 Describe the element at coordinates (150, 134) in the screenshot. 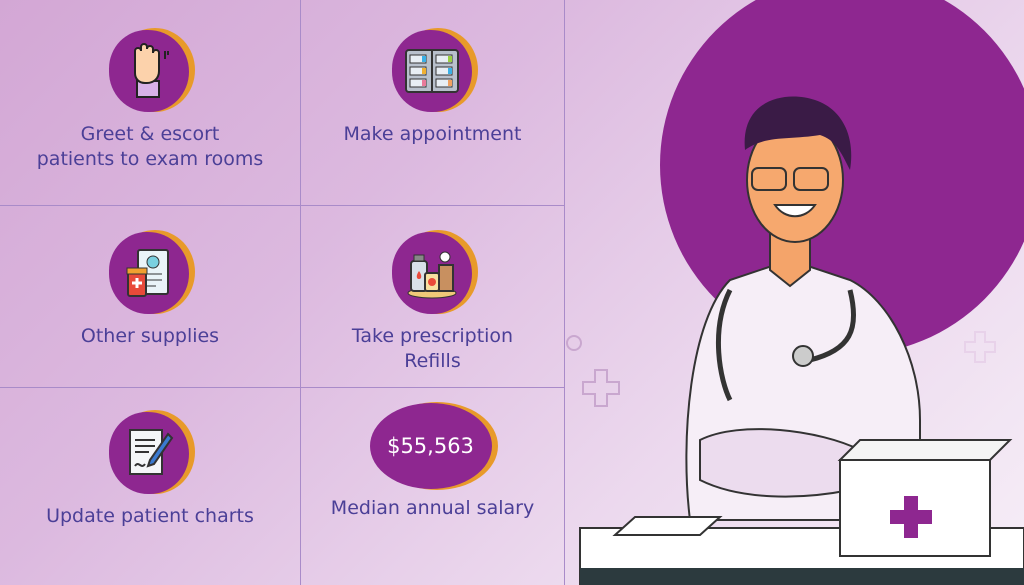

I see `task-label: Greet & escort` at that location.